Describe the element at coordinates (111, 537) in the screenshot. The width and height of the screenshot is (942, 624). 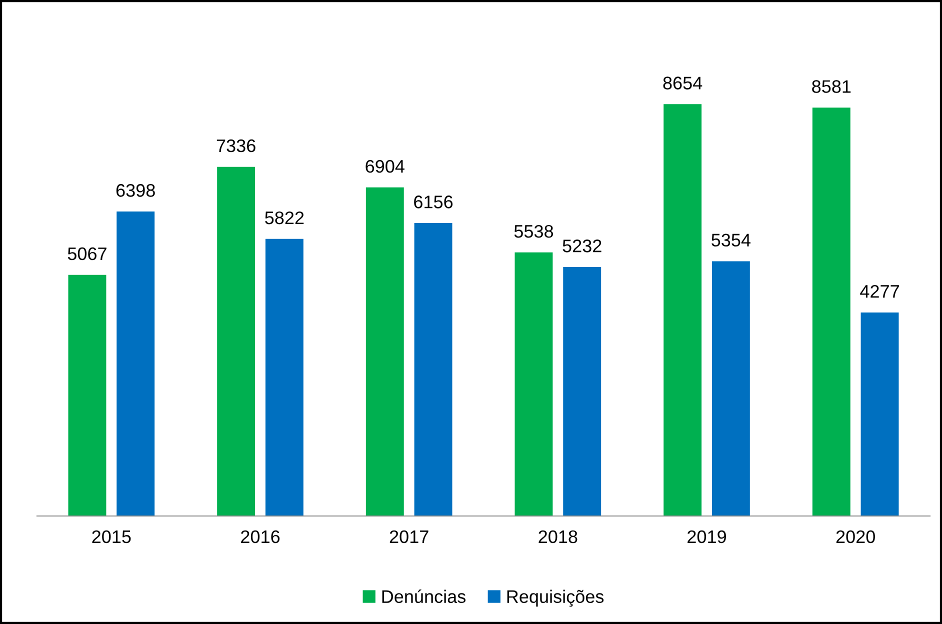
I see `x-tick-label: 2015` at that location.